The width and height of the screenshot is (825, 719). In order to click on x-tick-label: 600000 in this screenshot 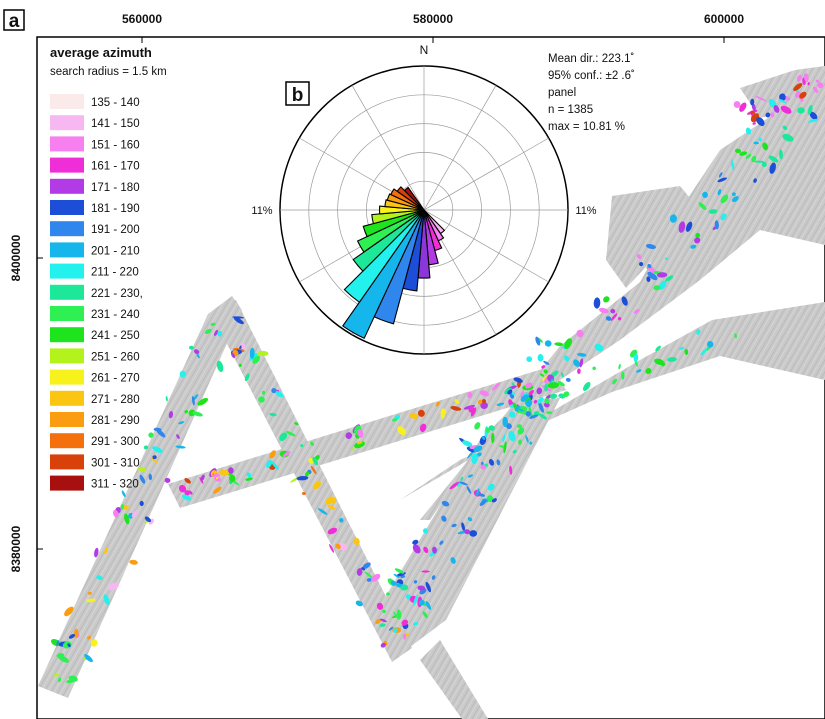, I will do `click(724, 19)`.